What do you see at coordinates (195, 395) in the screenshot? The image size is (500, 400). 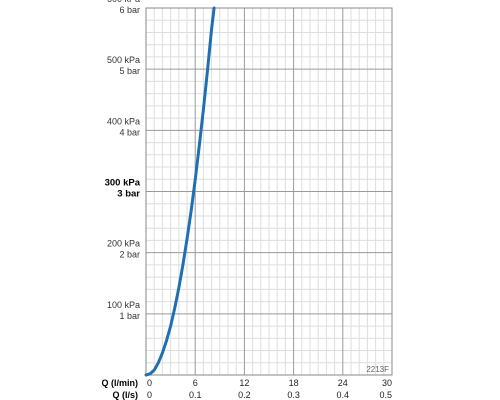 I see `x-tick-label: 0.1` at bounding box center [195, 395].